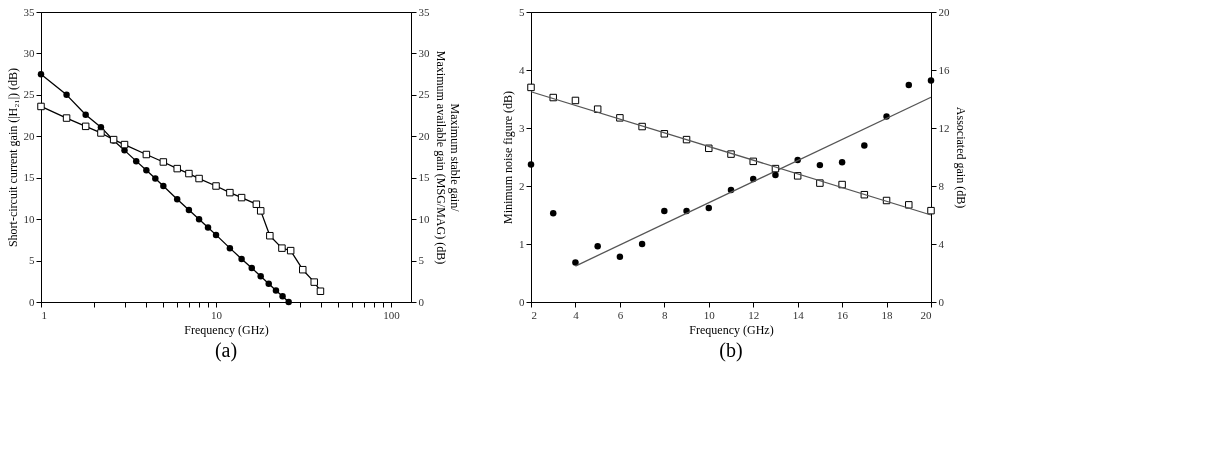 The image size is (1209, 453). Describe the element at coordinates (424, 177) in the screenshot. I see `y2-tick-label: 15` at that location.